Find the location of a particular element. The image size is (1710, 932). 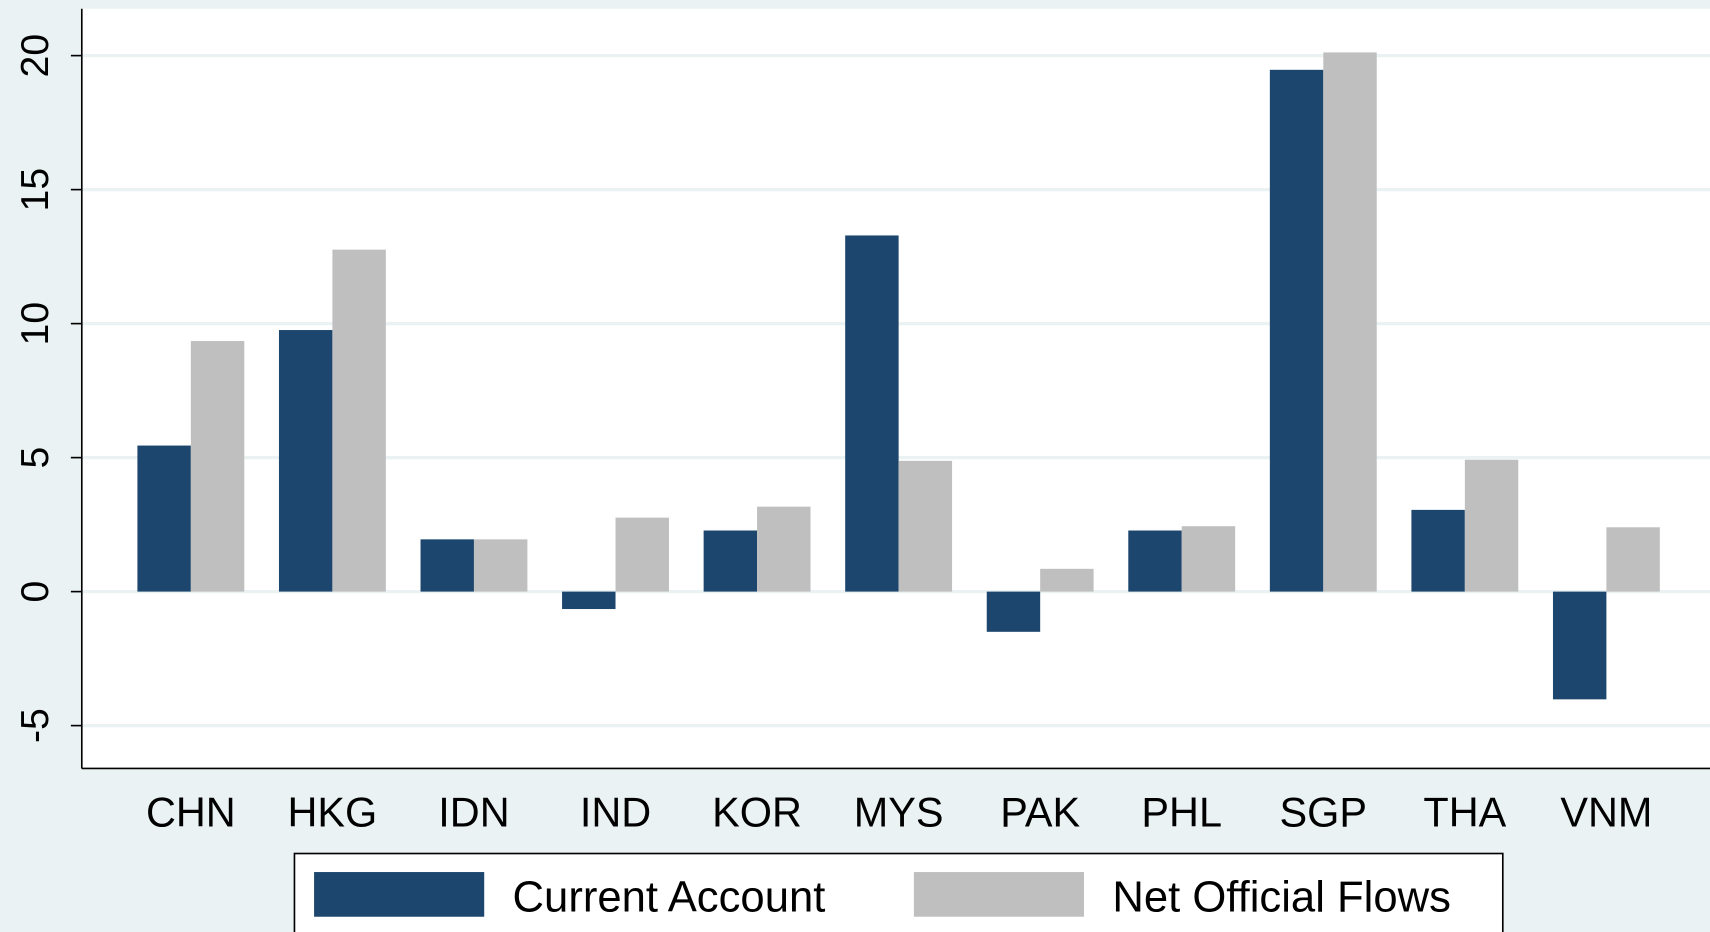

y-tick-label: 10 is located at coordinates (35, 324).